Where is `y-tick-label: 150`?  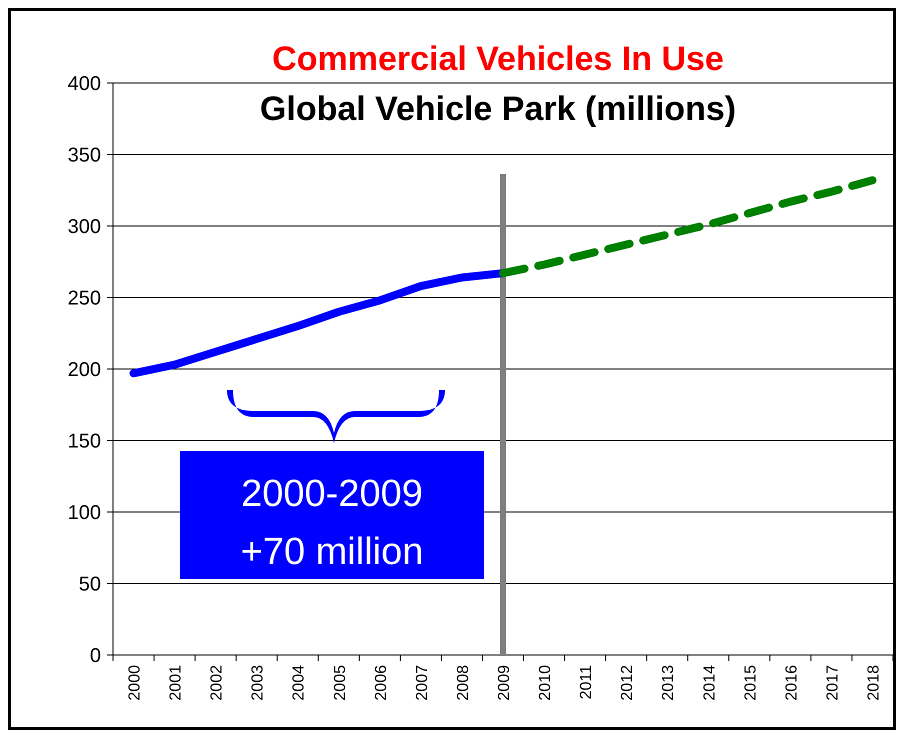 y-tick-label: 150 is located at coordinates (84, 441).